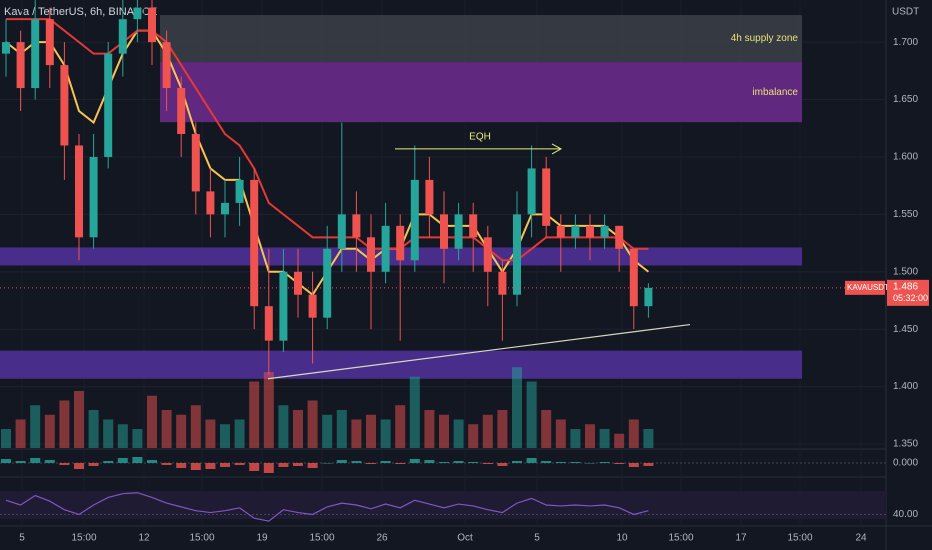  Describe the element at coordinates (905, 463) in the screenshot. I see `y-tick-label: 0.000` at that location.